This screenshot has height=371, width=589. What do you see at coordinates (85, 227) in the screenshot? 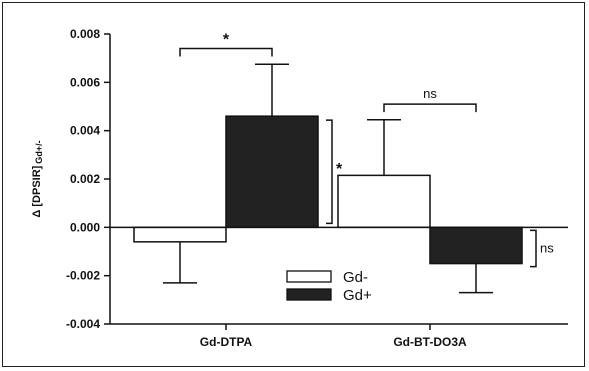
I see `y-tick-label: 0.000` at bounding box center [85, 227].